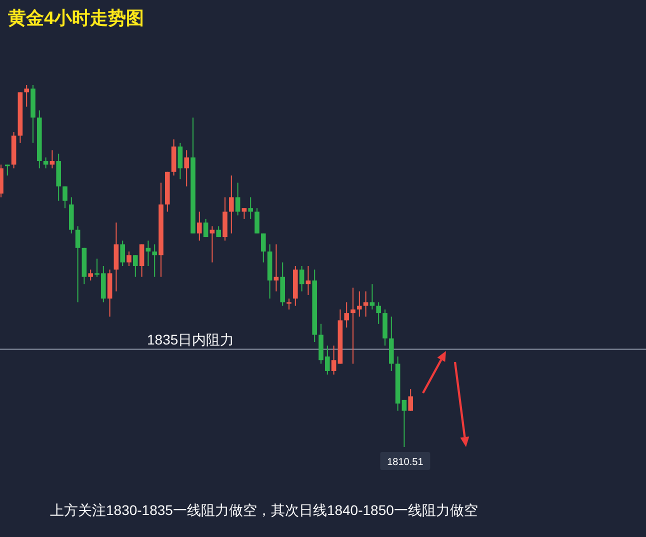  I want to click on text: 1810.51, so click(405, 462).